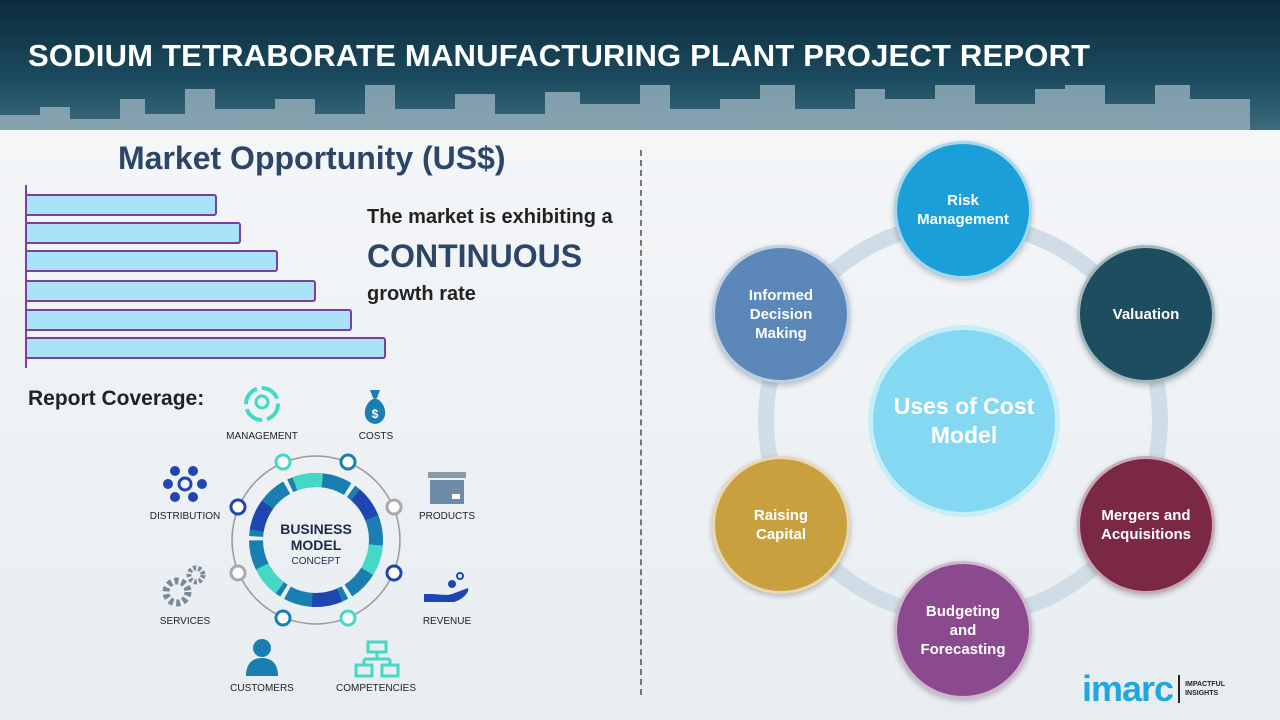 This screenshot has width=1280, height=720. What do you see at coordinates (185, 621) in the screenshot?
I see `coverage-label-services: SERVICES` at bounding box center [185, 621].